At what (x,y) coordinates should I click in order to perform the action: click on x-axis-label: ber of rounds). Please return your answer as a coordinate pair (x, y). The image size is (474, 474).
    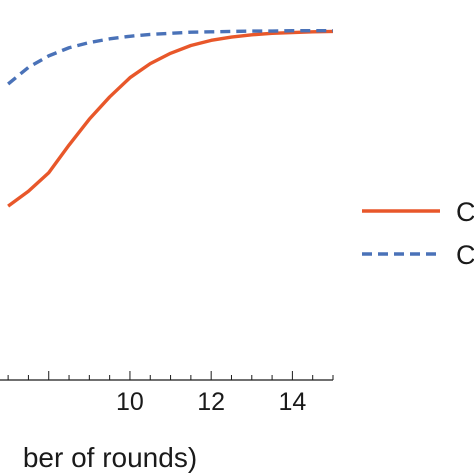
    Looking at the image, I should click on (110, 457).